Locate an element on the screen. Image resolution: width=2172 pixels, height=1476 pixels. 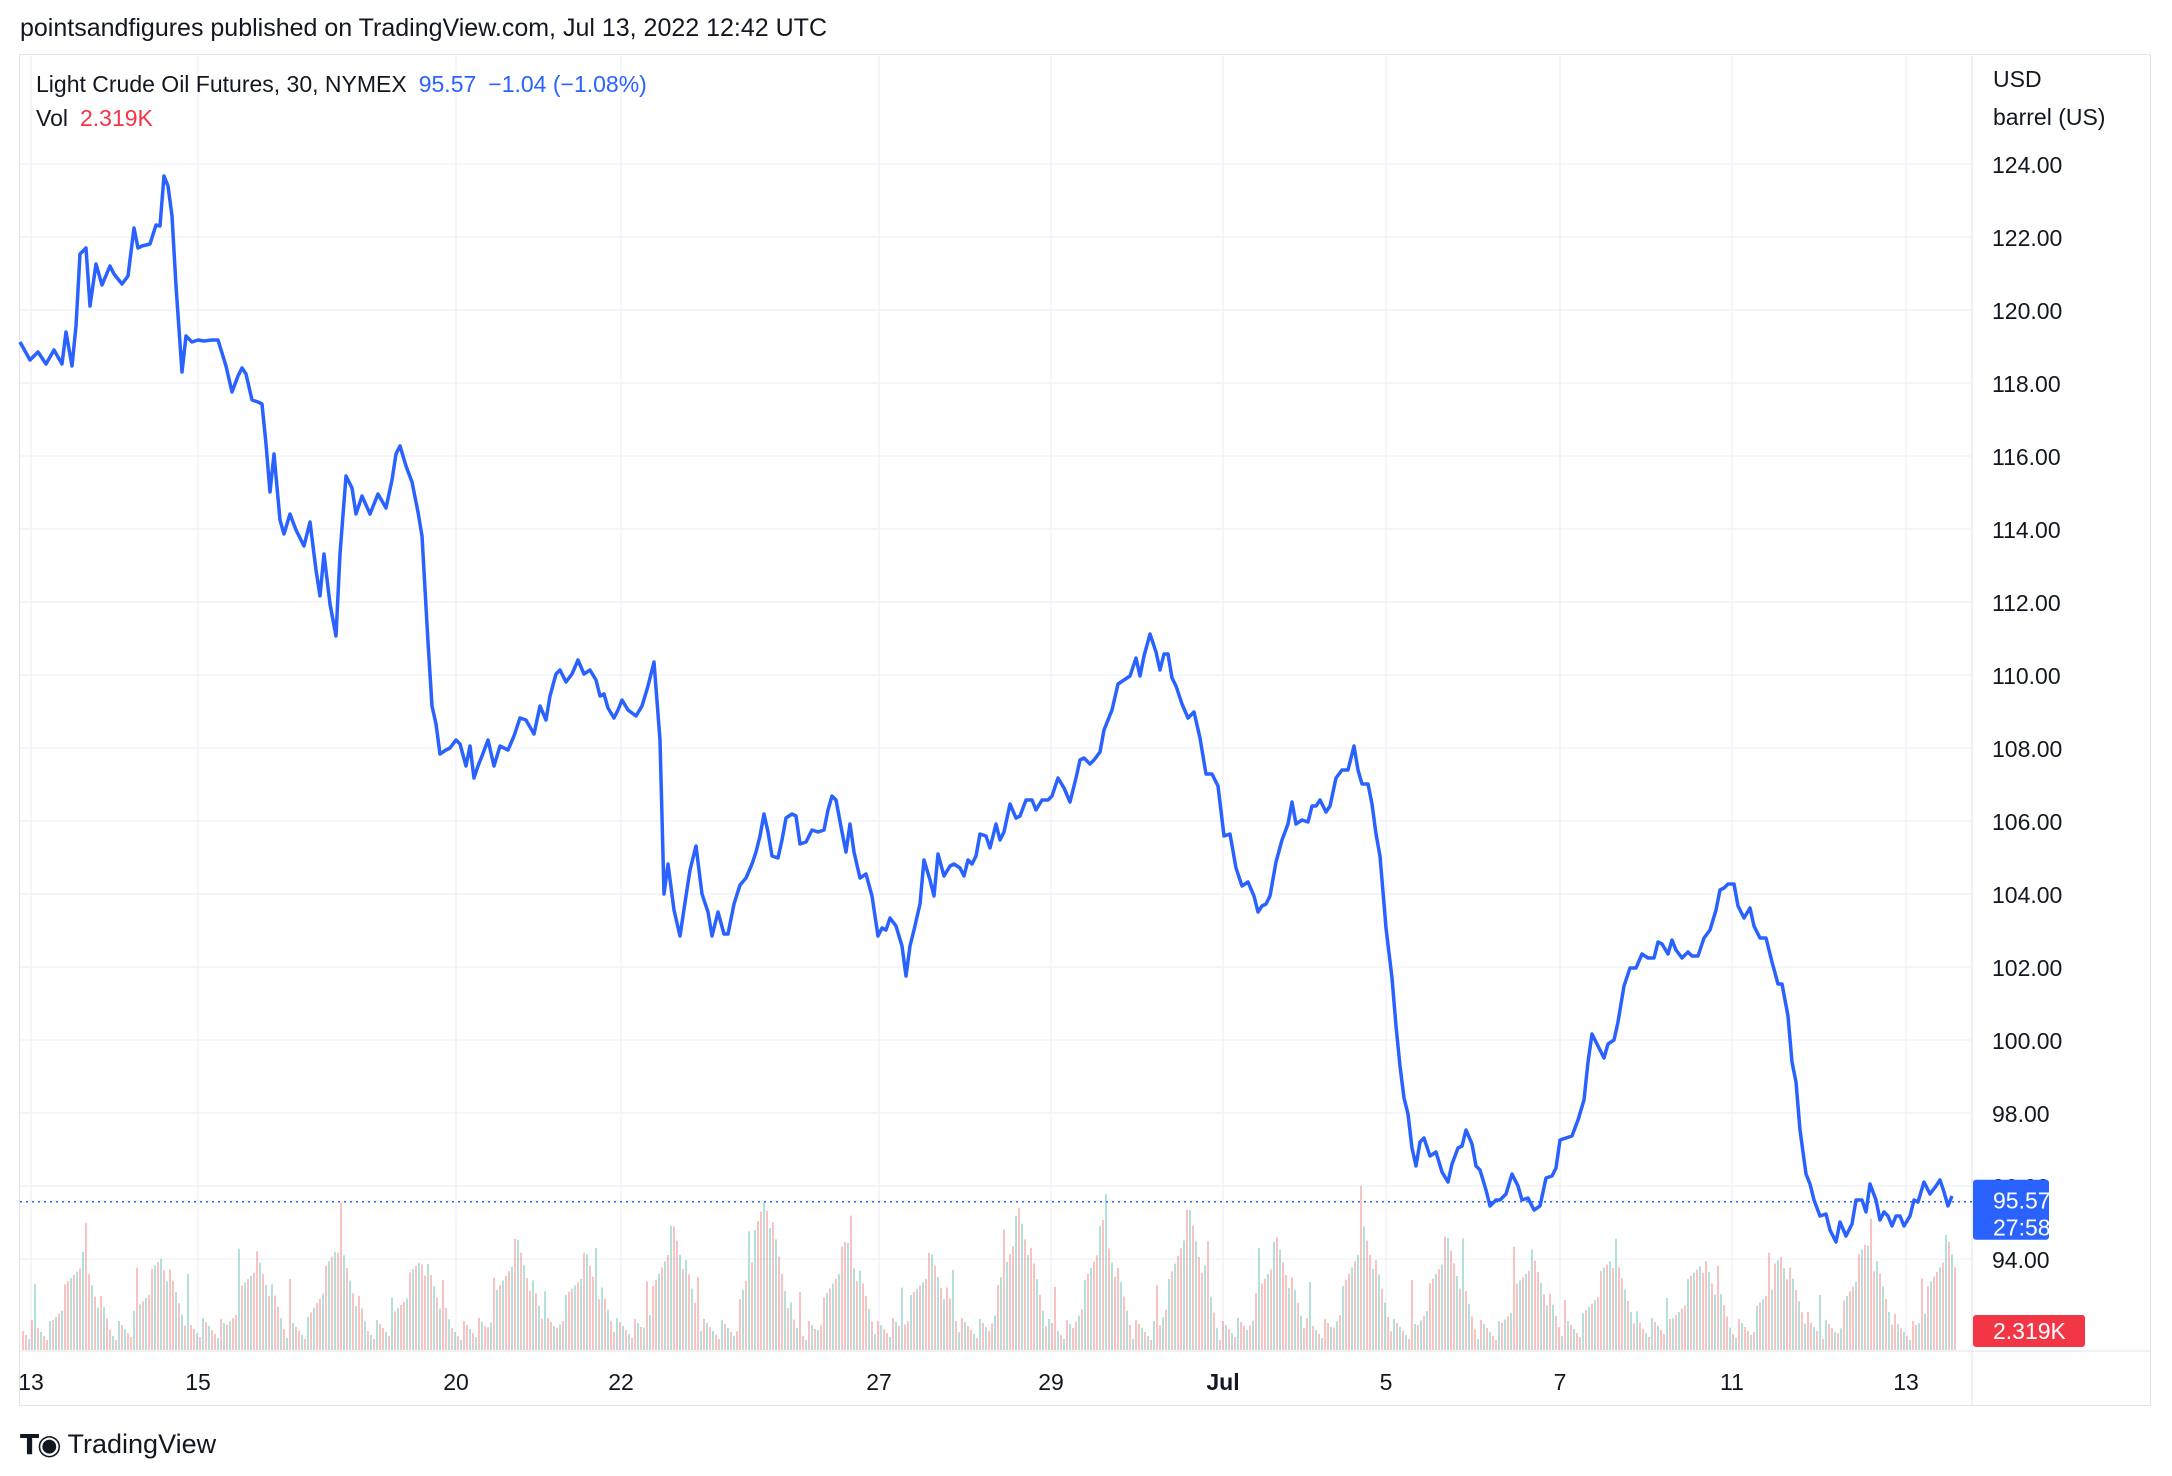
tradingview-logo: T◉ TradingView is located at coordinates (118, 1444).